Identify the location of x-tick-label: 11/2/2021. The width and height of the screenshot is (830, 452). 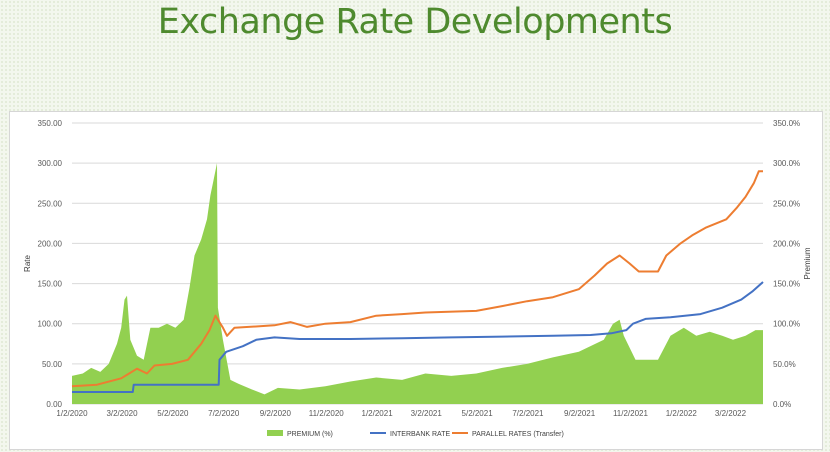
(631, 413).